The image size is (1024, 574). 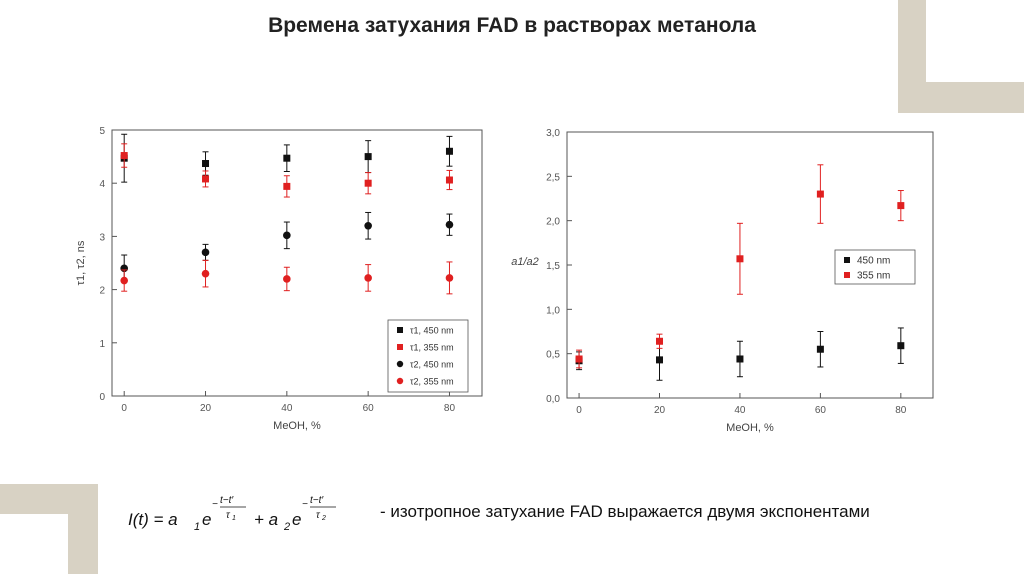 I want to click on frame-corner-top-right-horizontal, so click(x=961, y=97).